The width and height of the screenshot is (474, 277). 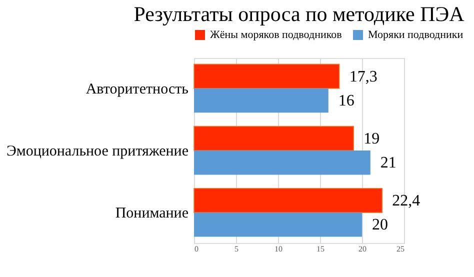 What do you see at coordinates (236, 249) in the screenshot?
I see `x-tick-label: 5` at bounding box center [236, 249].